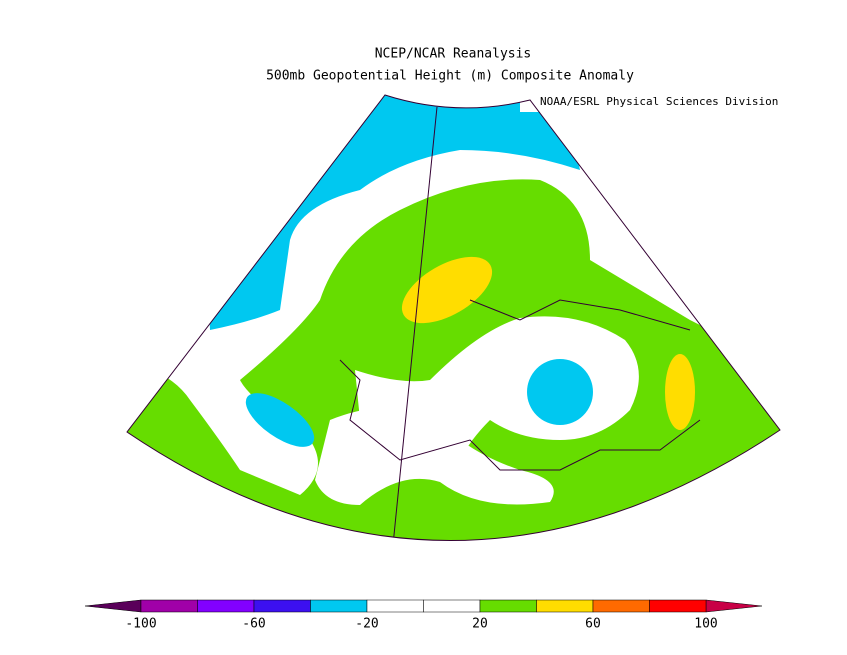 Image resolution: width=847 pixels, height=655 pixels. I want to click on colorbar-tick-label: 100, so click(705, 624).